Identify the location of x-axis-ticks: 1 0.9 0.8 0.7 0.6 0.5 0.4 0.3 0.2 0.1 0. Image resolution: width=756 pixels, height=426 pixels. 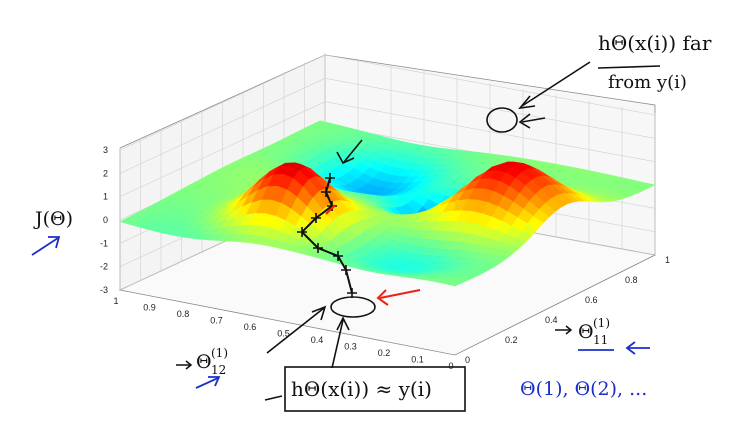
(283, 333).